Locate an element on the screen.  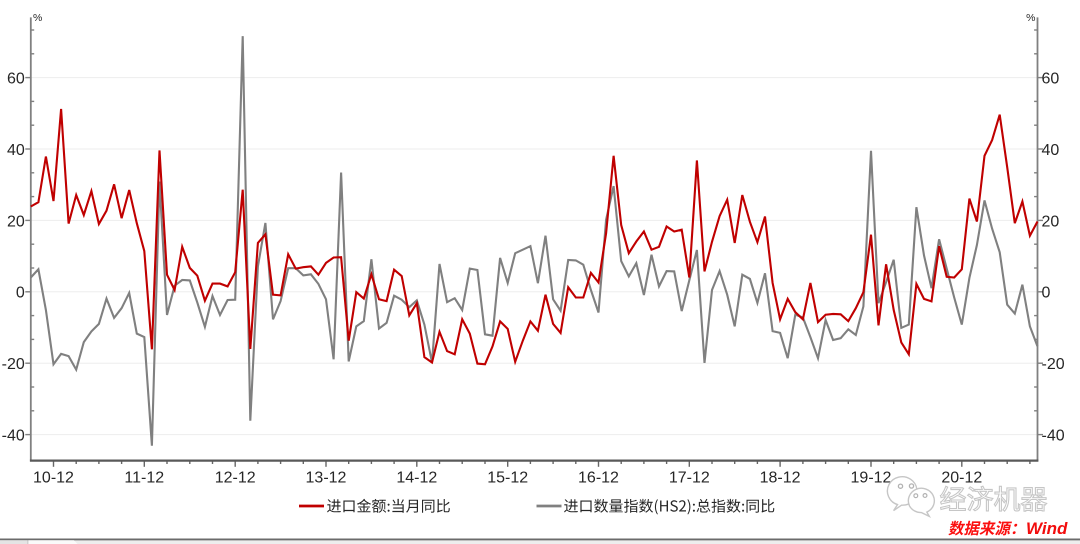
svg-text: 11-12 is located at coordinates (144, 477).